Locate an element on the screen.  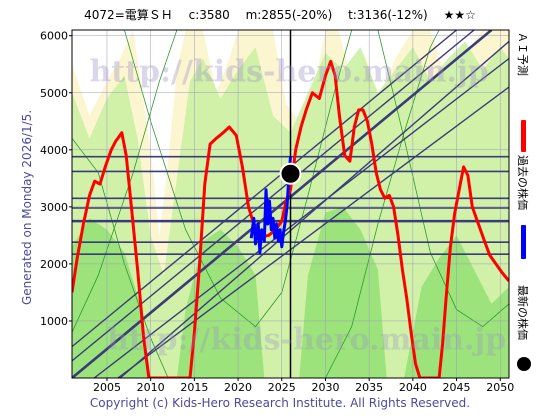
past-price-line is located at coordinates (270, 205).